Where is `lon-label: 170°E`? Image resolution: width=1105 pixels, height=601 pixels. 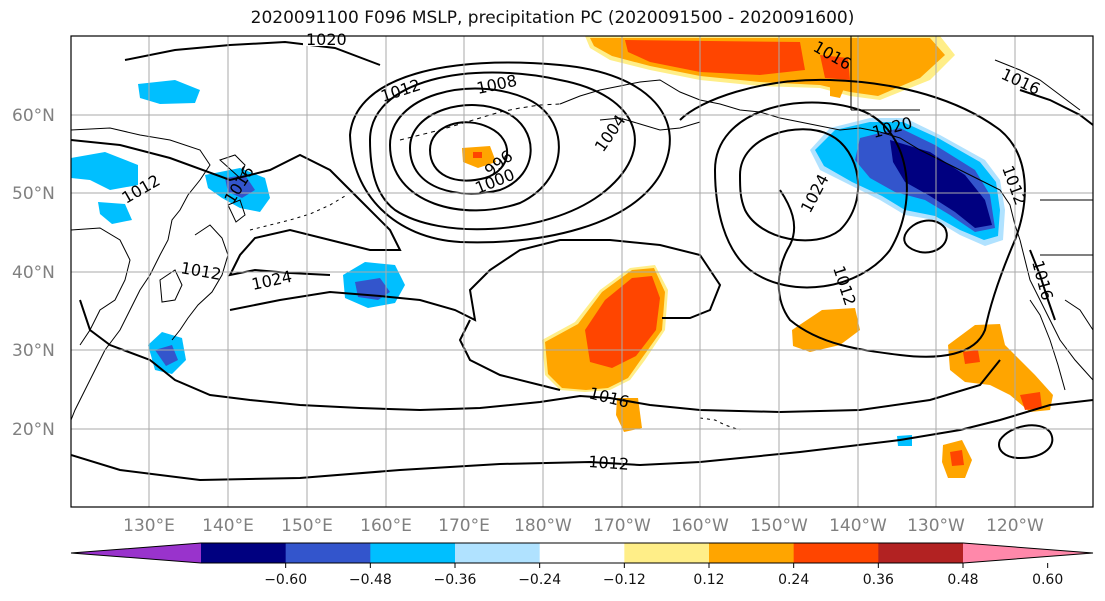
lon-label: 170°E is located at coordinates (464, 526).